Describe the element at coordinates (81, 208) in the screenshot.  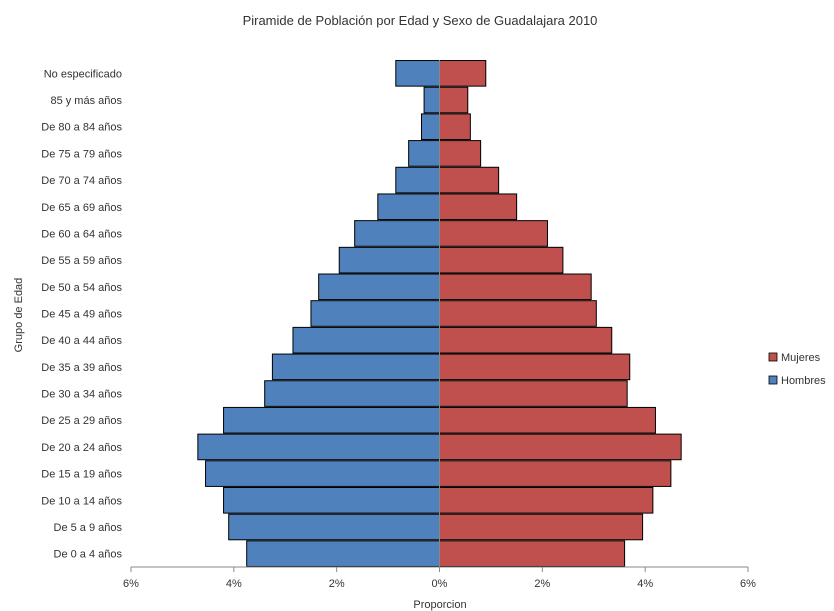
I see `category-label: De 65 a 69 años` at that location.